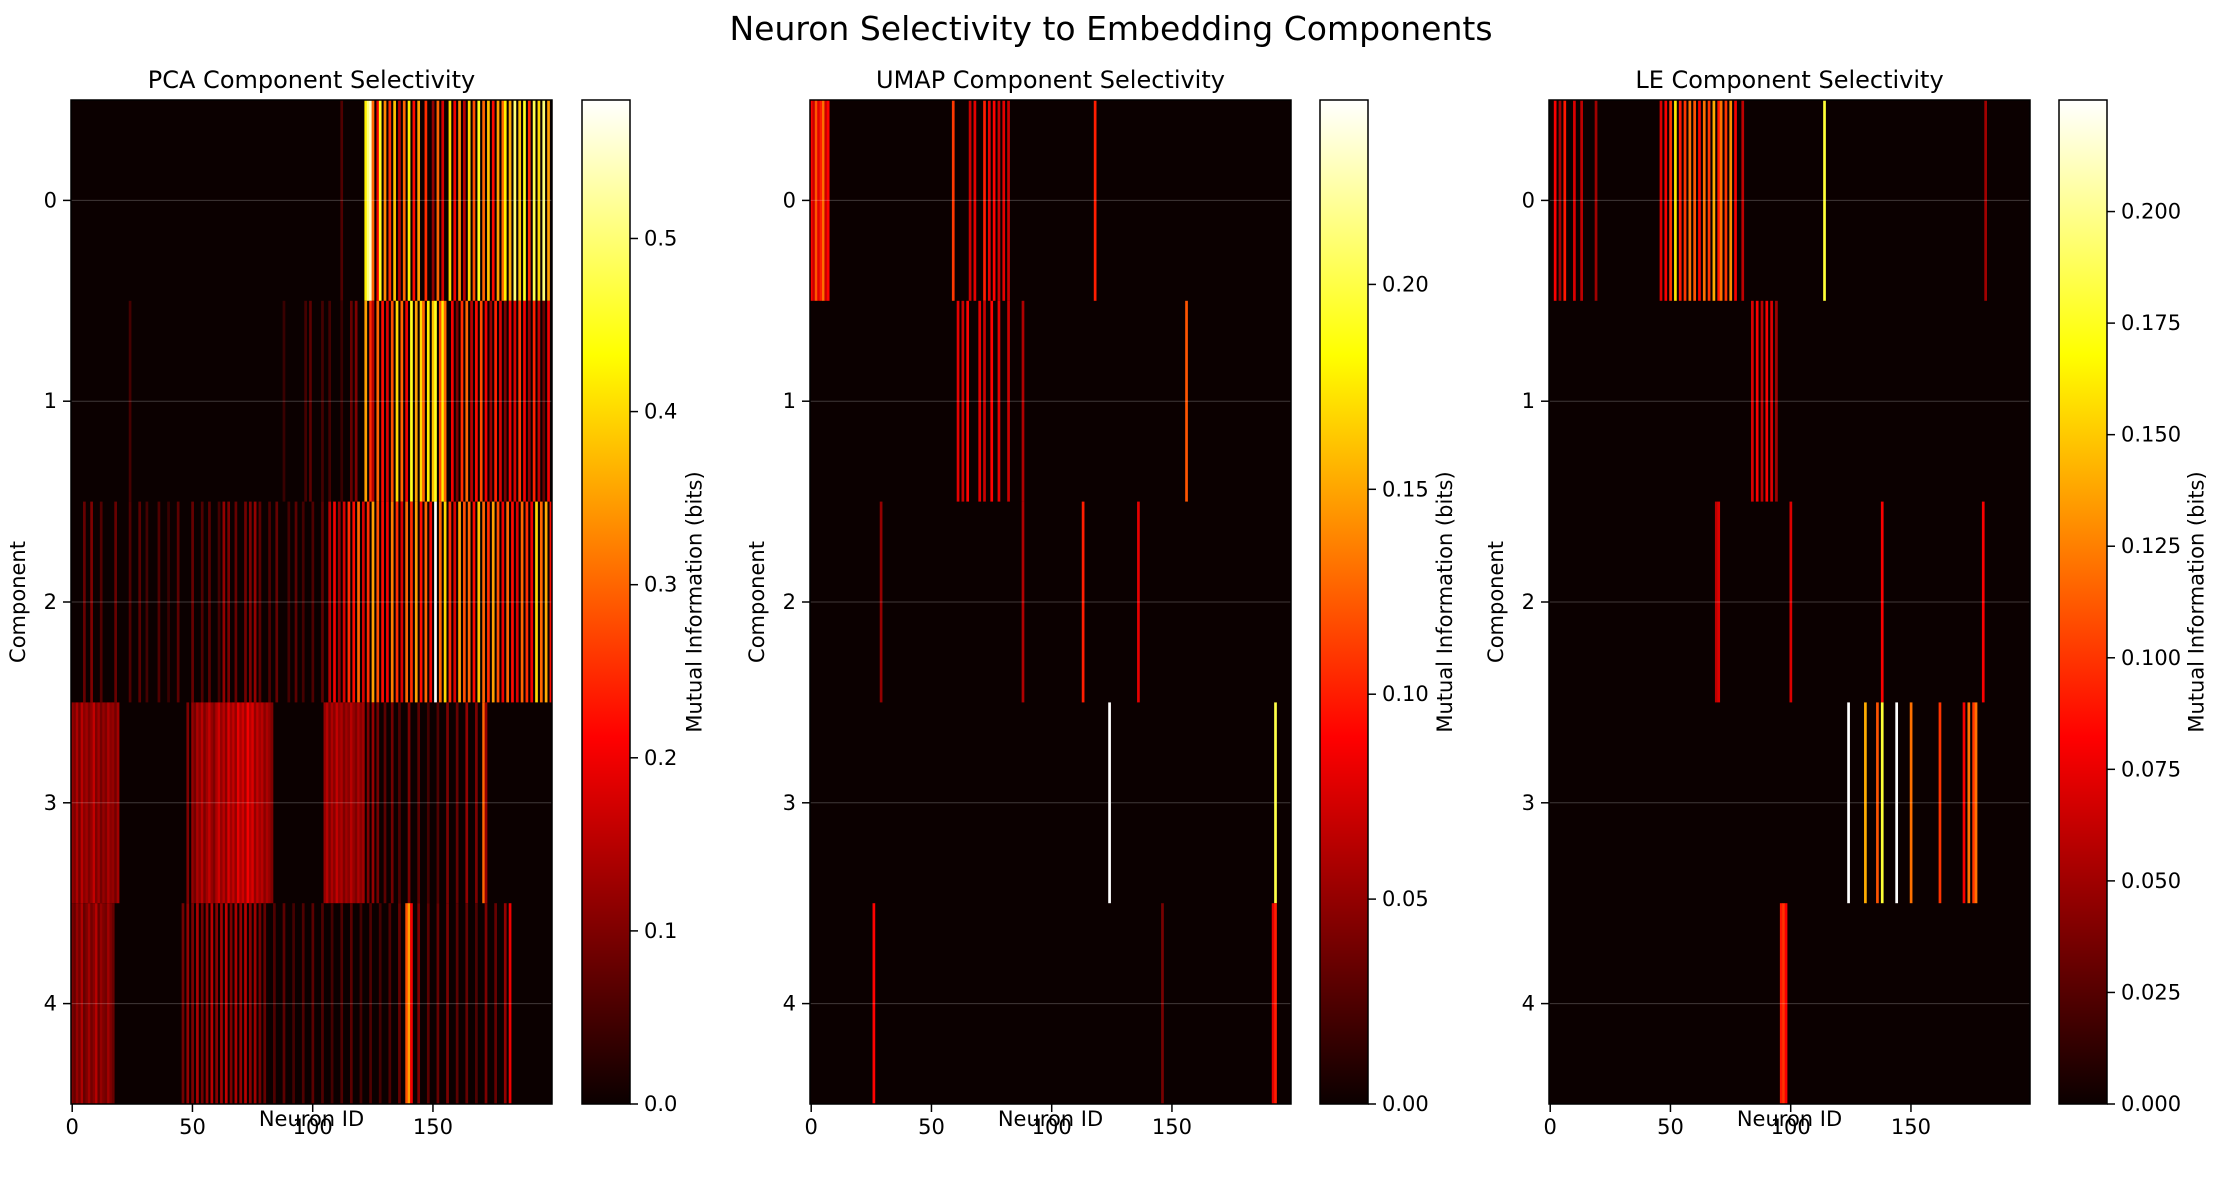  Describe the element at coordinates (1405, 1104) in the screenshot. I see `colorbar-tick-label: 0.00` at that location.